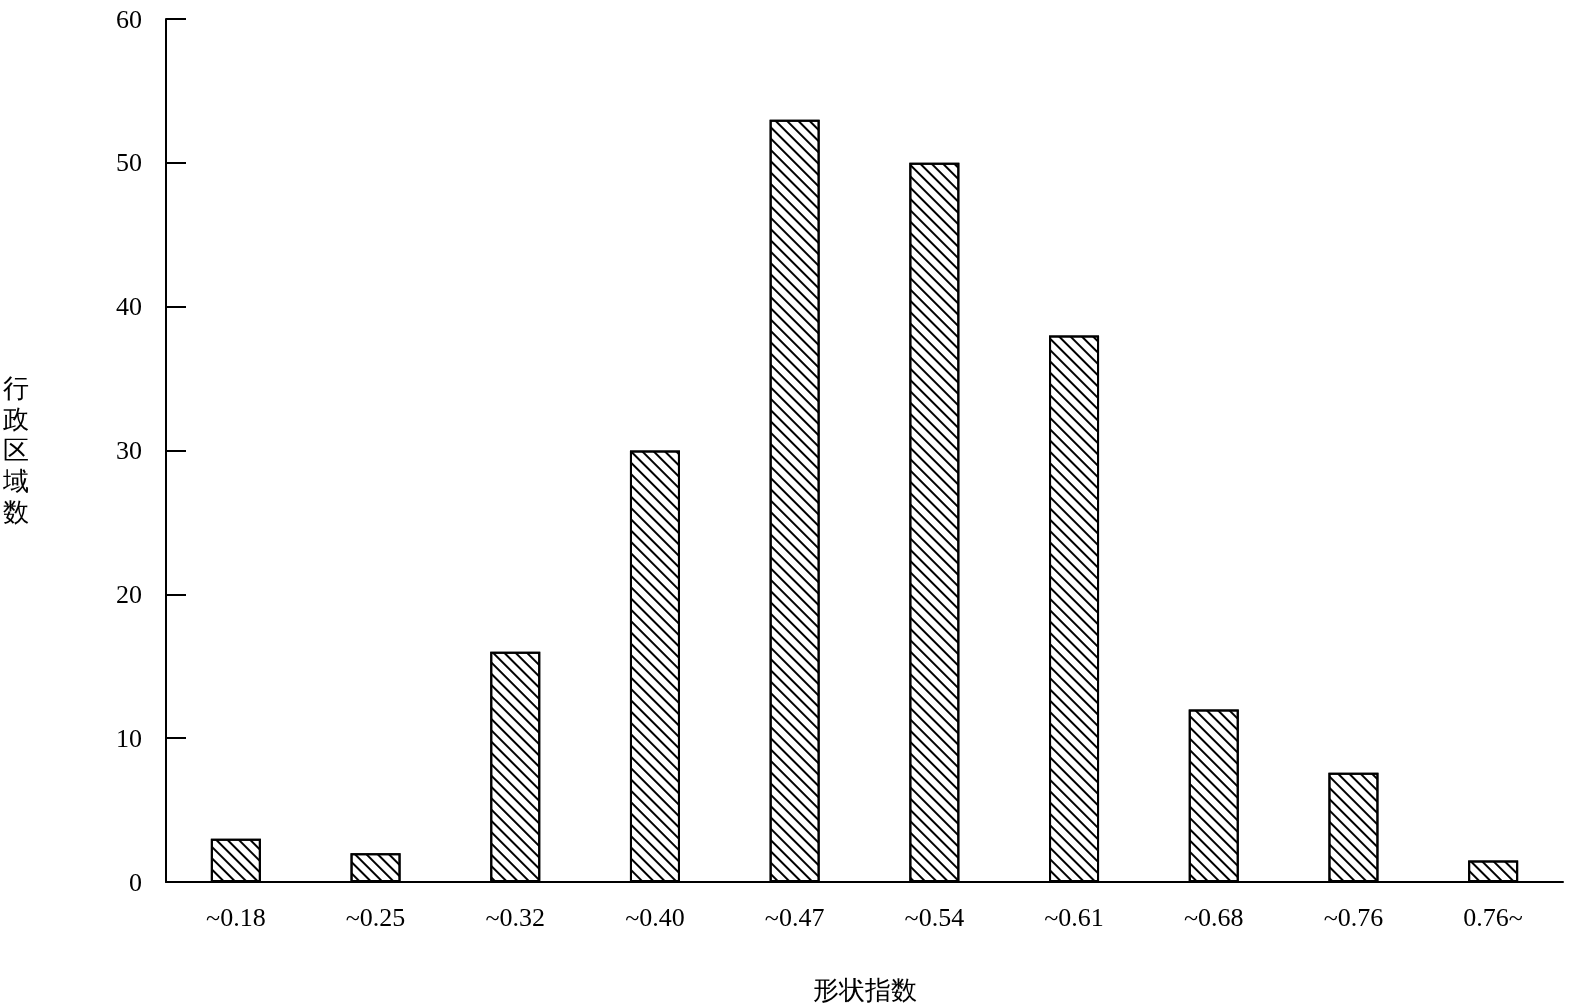  What do you see at coordinates (1213, 917) in the screenshot?
I see `x-tick-label: ~0.68` at bounding box center [1213, 917].